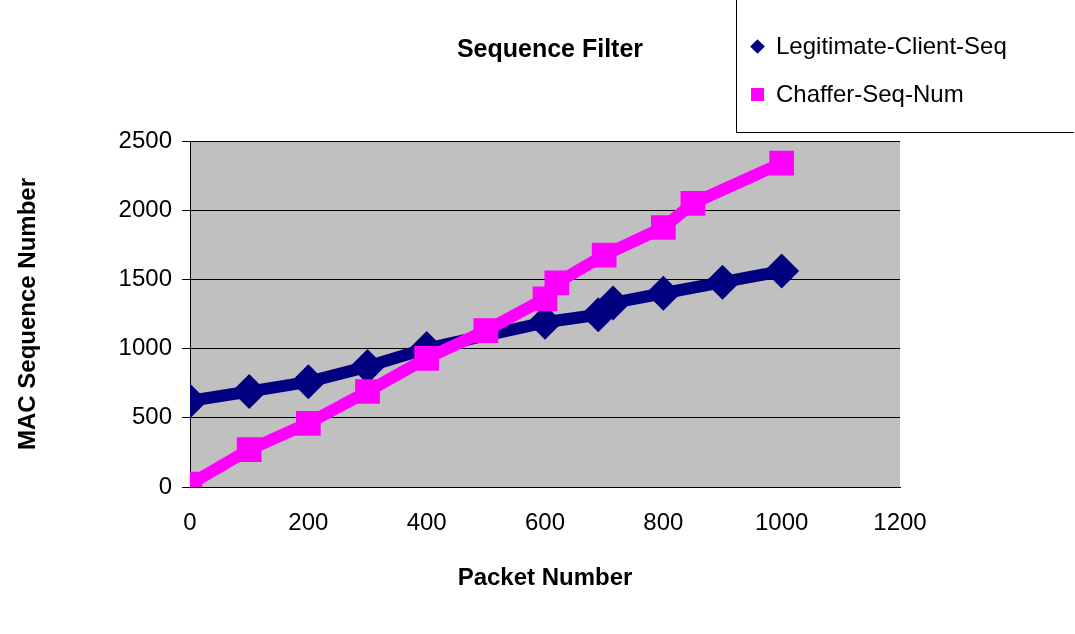 The width and height of the screenshot is (1075, 634). What do you see at coordinates (27, 314) in the screenshot?
I see `y-axis-title: MAC Sequence Number` at bounding box center [27, 314].